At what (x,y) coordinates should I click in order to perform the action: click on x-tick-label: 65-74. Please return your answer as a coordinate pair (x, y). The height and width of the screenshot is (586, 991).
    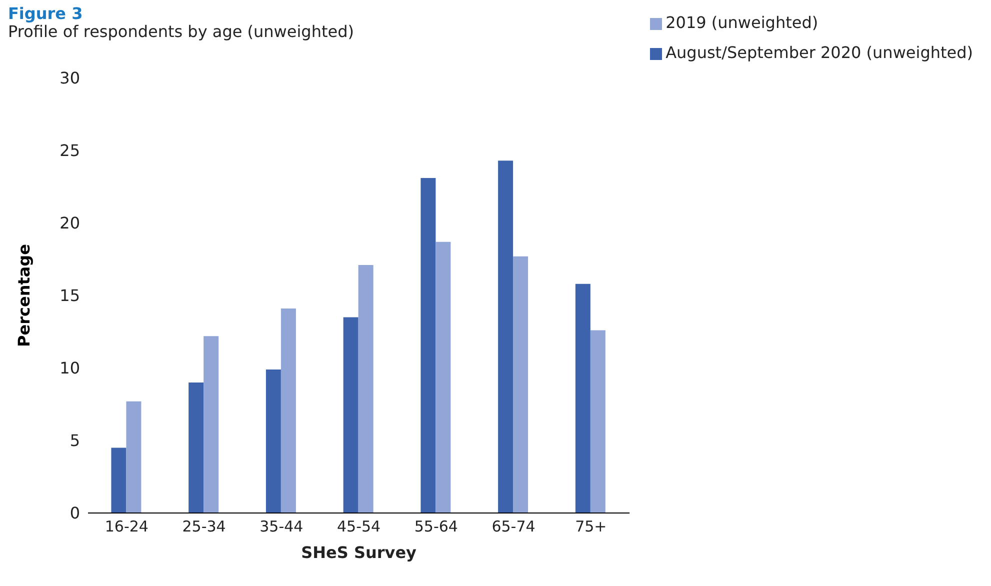
    Looking at the image, I should click on (514, 527).